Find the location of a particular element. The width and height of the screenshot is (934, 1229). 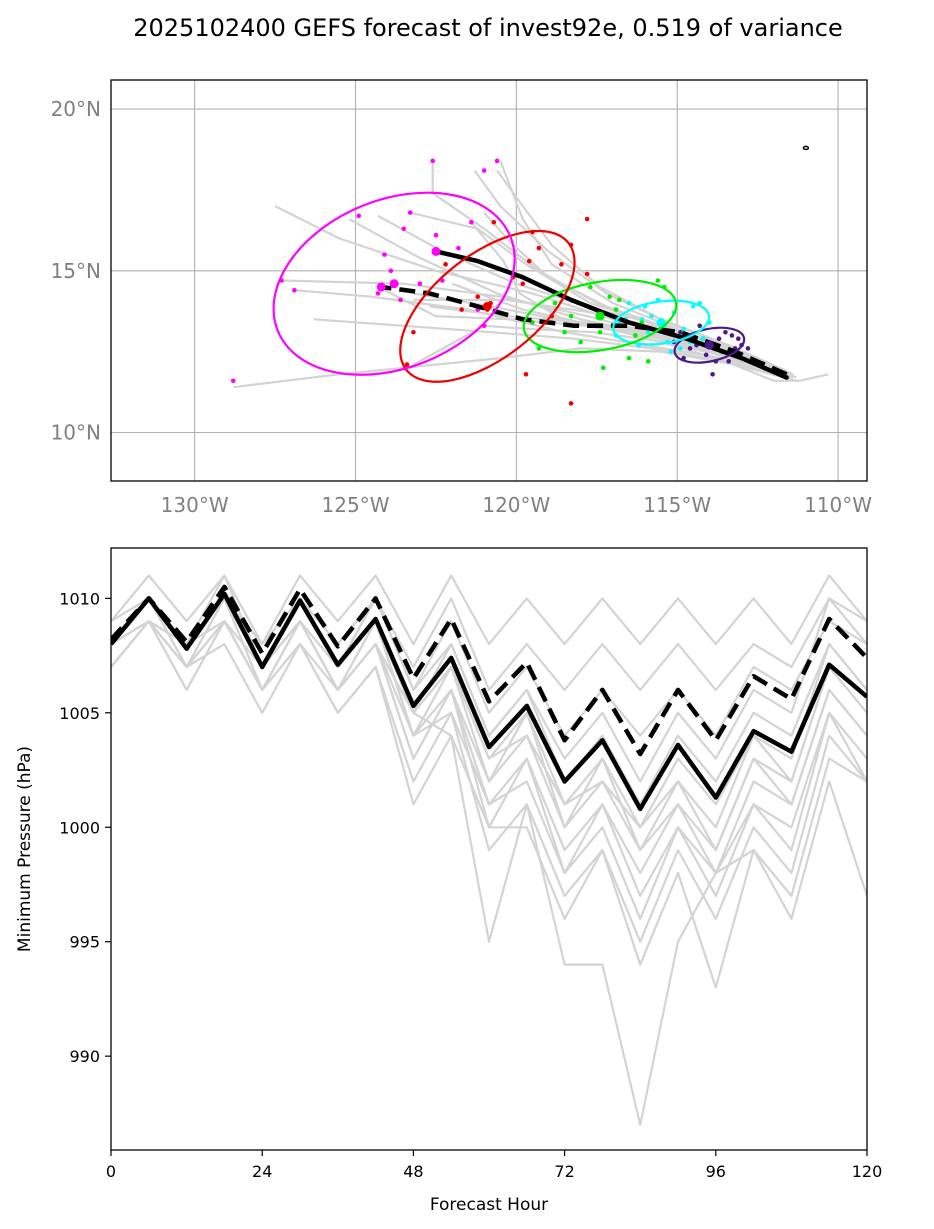

map-lon-tick-label: 115°W is located at coordinates (677, 505).